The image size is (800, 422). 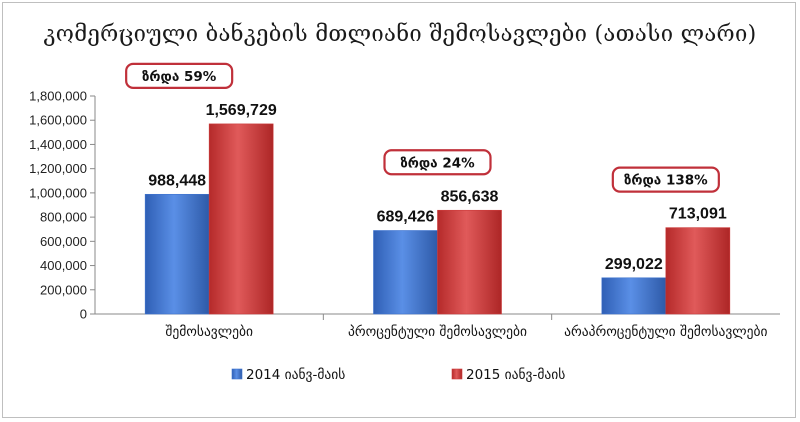 What do you see at coordinates (209, 332) in the screenshot?
I see `x-category-label: შემოსავლები` at bounding box center [209, 332].